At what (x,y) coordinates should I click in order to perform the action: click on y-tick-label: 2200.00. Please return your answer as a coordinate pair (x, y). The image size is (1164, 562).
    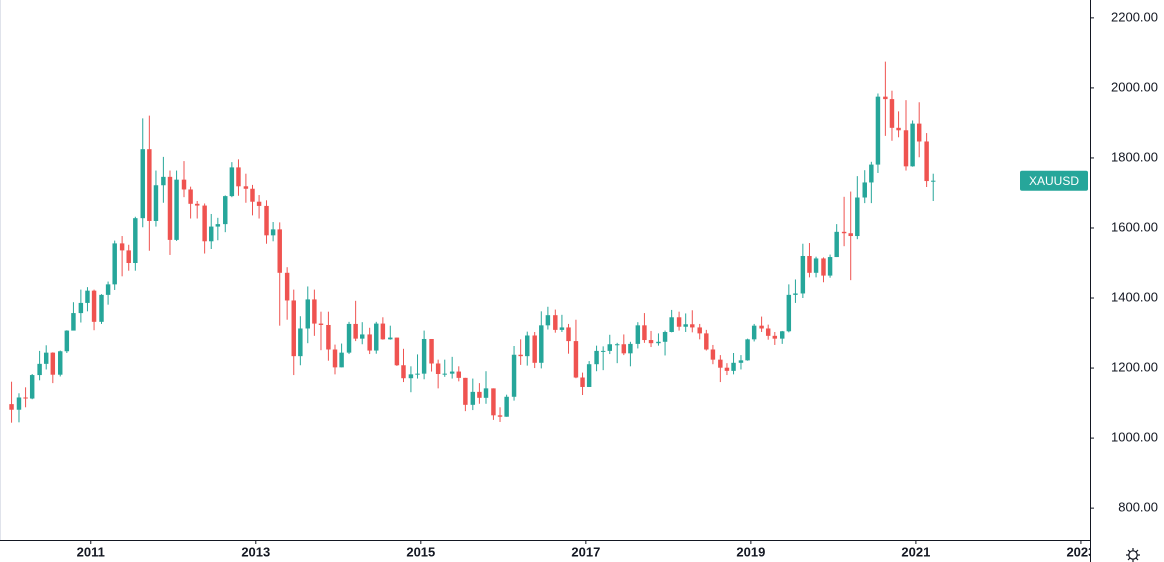
    Looking at the image, I should click on (1134, 16).